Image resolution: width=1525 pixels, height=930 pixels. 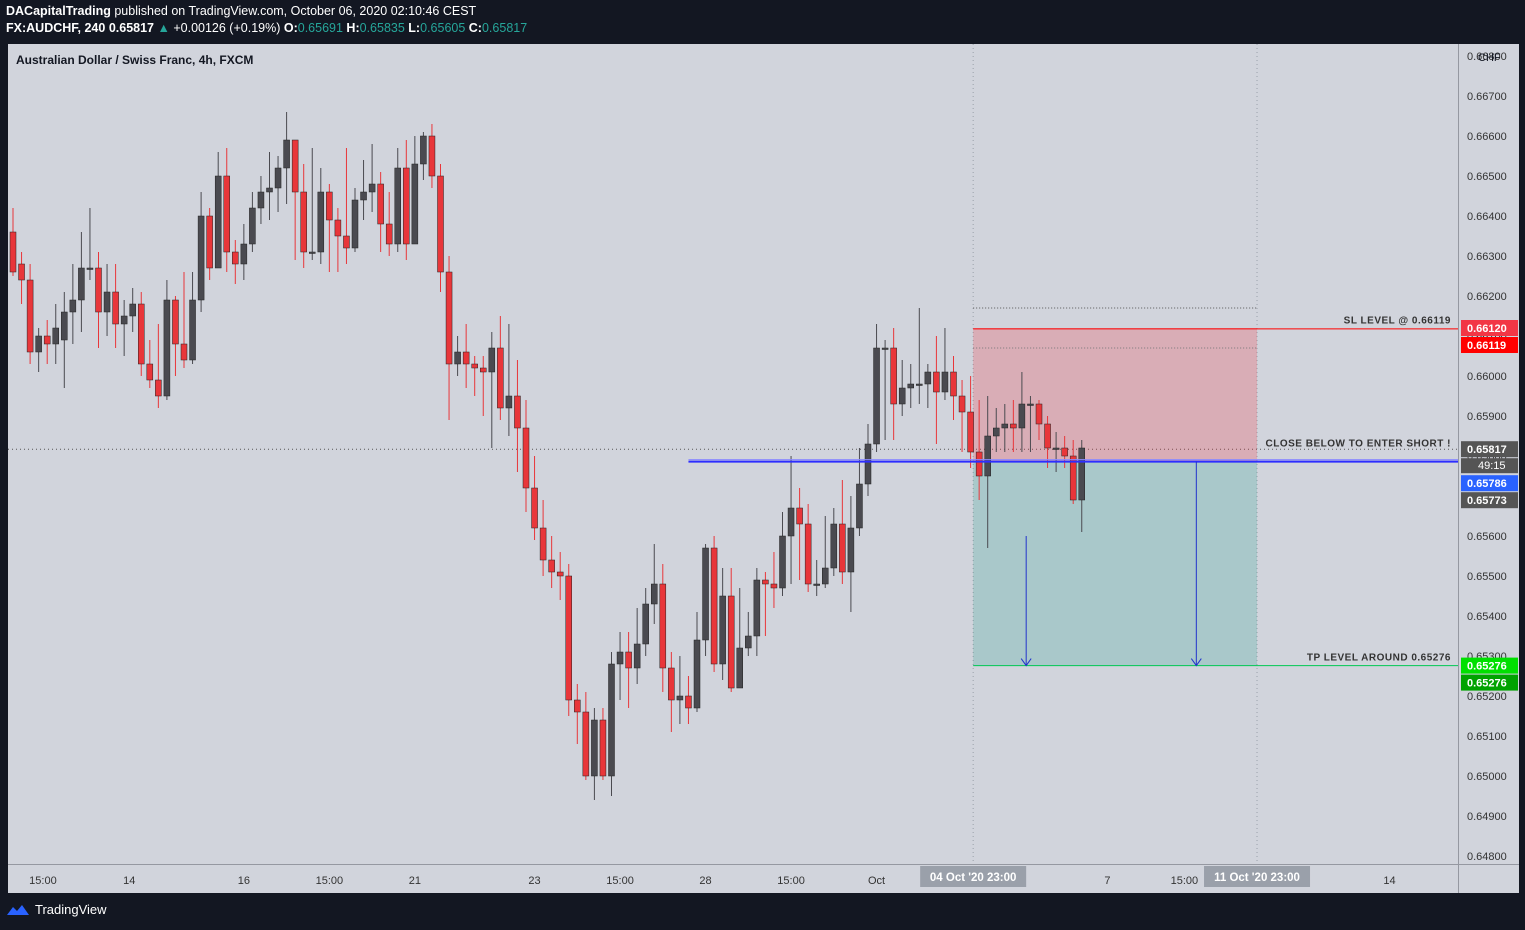 I want to click on price-label: 0.65786, so click(x=1487, y=484).